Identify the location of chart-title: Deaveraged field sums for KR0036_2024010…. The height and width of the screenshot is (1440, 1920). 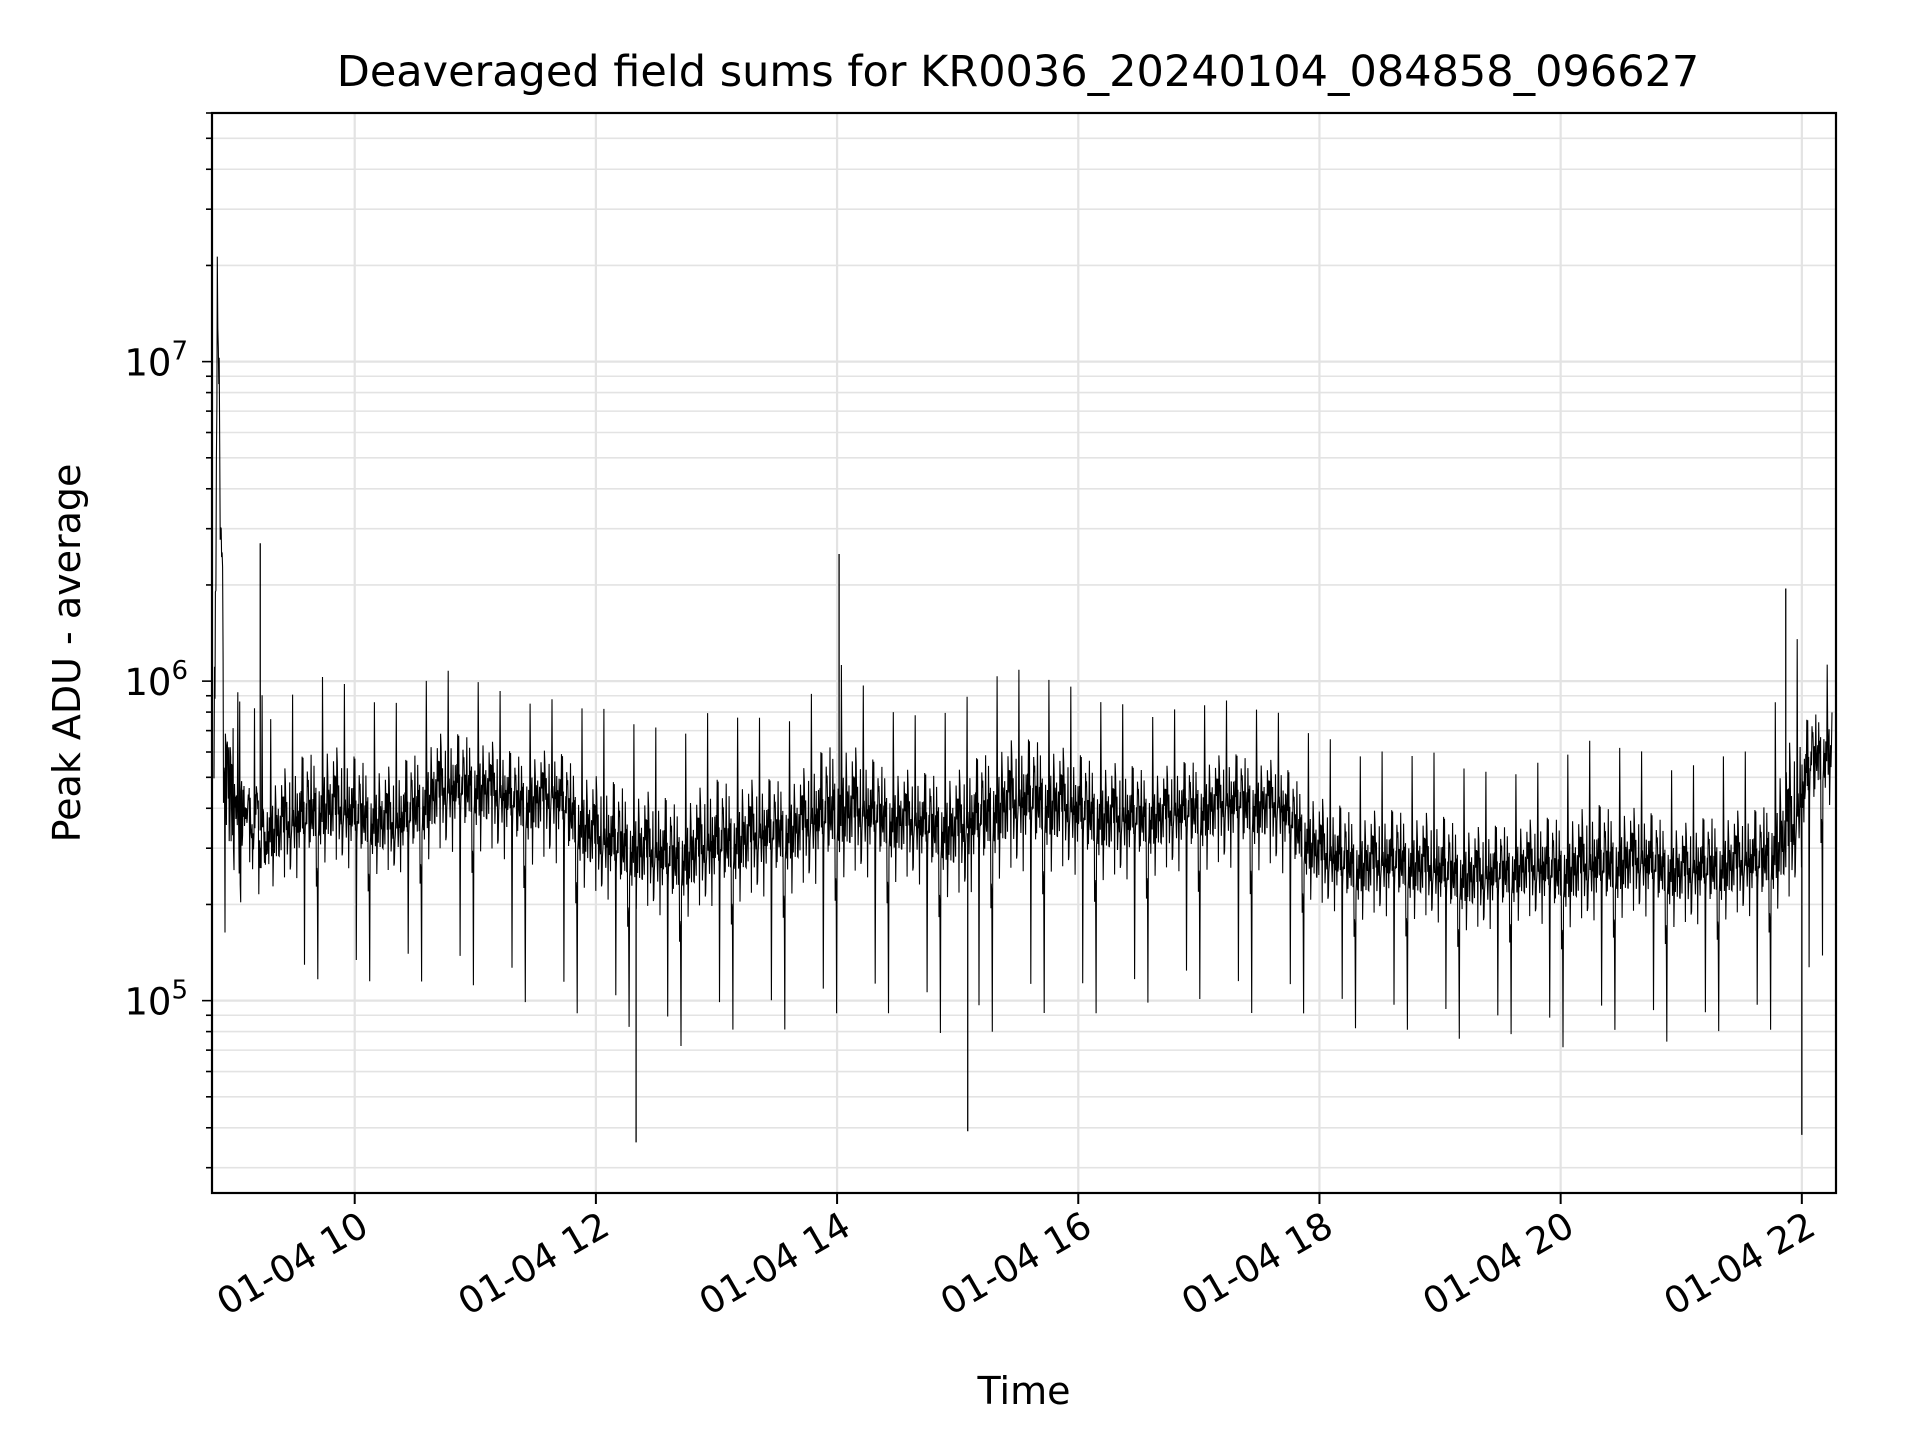
(1018, 72).